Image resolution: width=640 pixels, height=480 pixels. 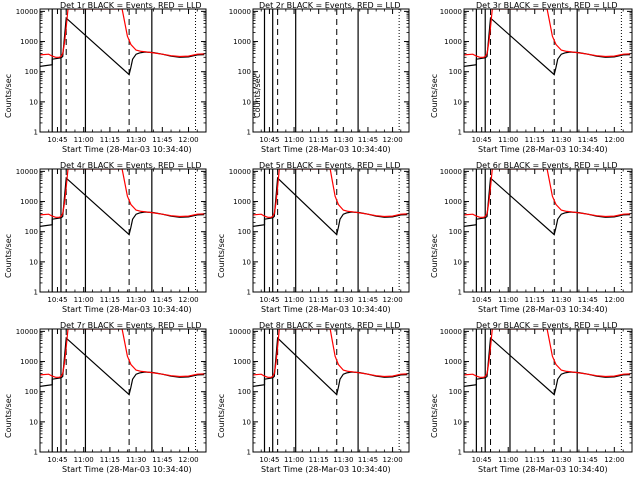 What do you see at coordinates (326, 309) in the screenshot?
I see `det-5-xlabel: Start Time (28-Mar-03 10:34:40)` at bounding box center [326, 309].